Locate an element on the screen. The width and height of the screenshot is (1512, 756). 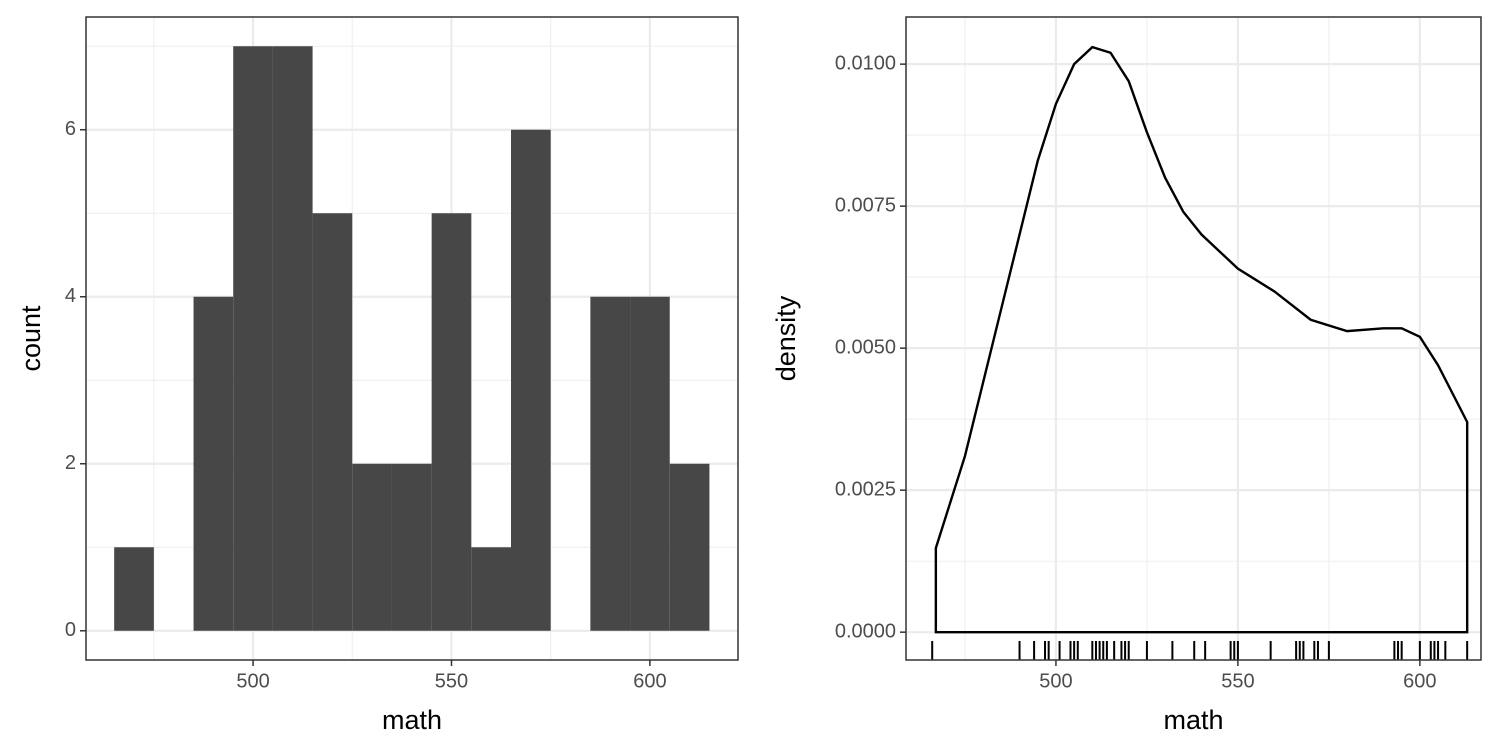
y-tick-label: 6 is located at coordinates (70, 129).